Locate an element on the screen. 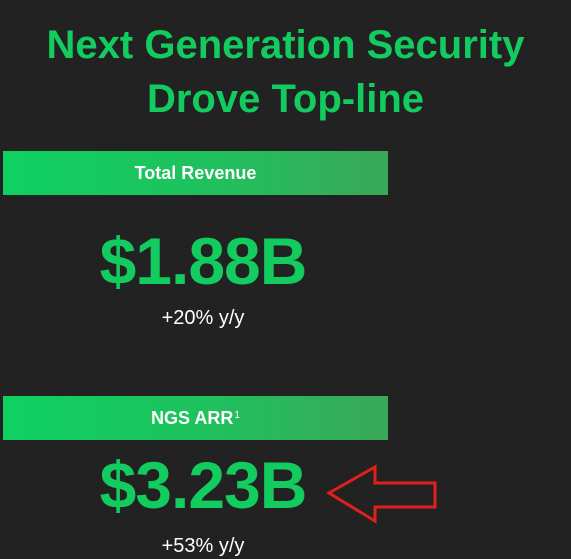  ngs-arr-value: $3.23B is located at coordinates (203, 485).